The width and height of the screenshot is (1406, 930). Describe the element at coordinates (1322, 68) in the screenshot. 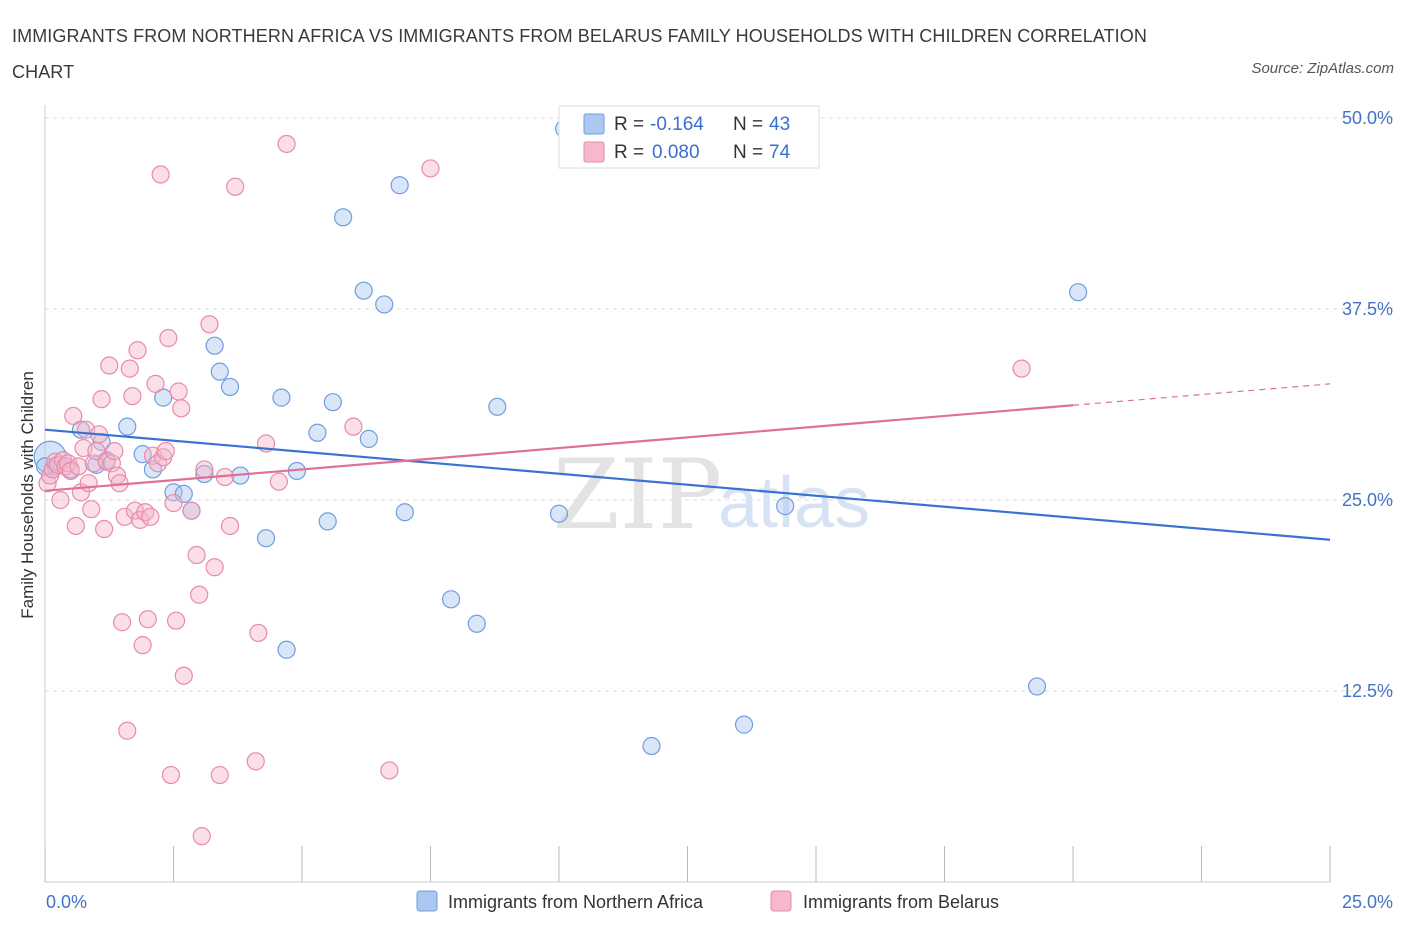

I see `source-credit: Source: ZipAtlas.com` at that location.